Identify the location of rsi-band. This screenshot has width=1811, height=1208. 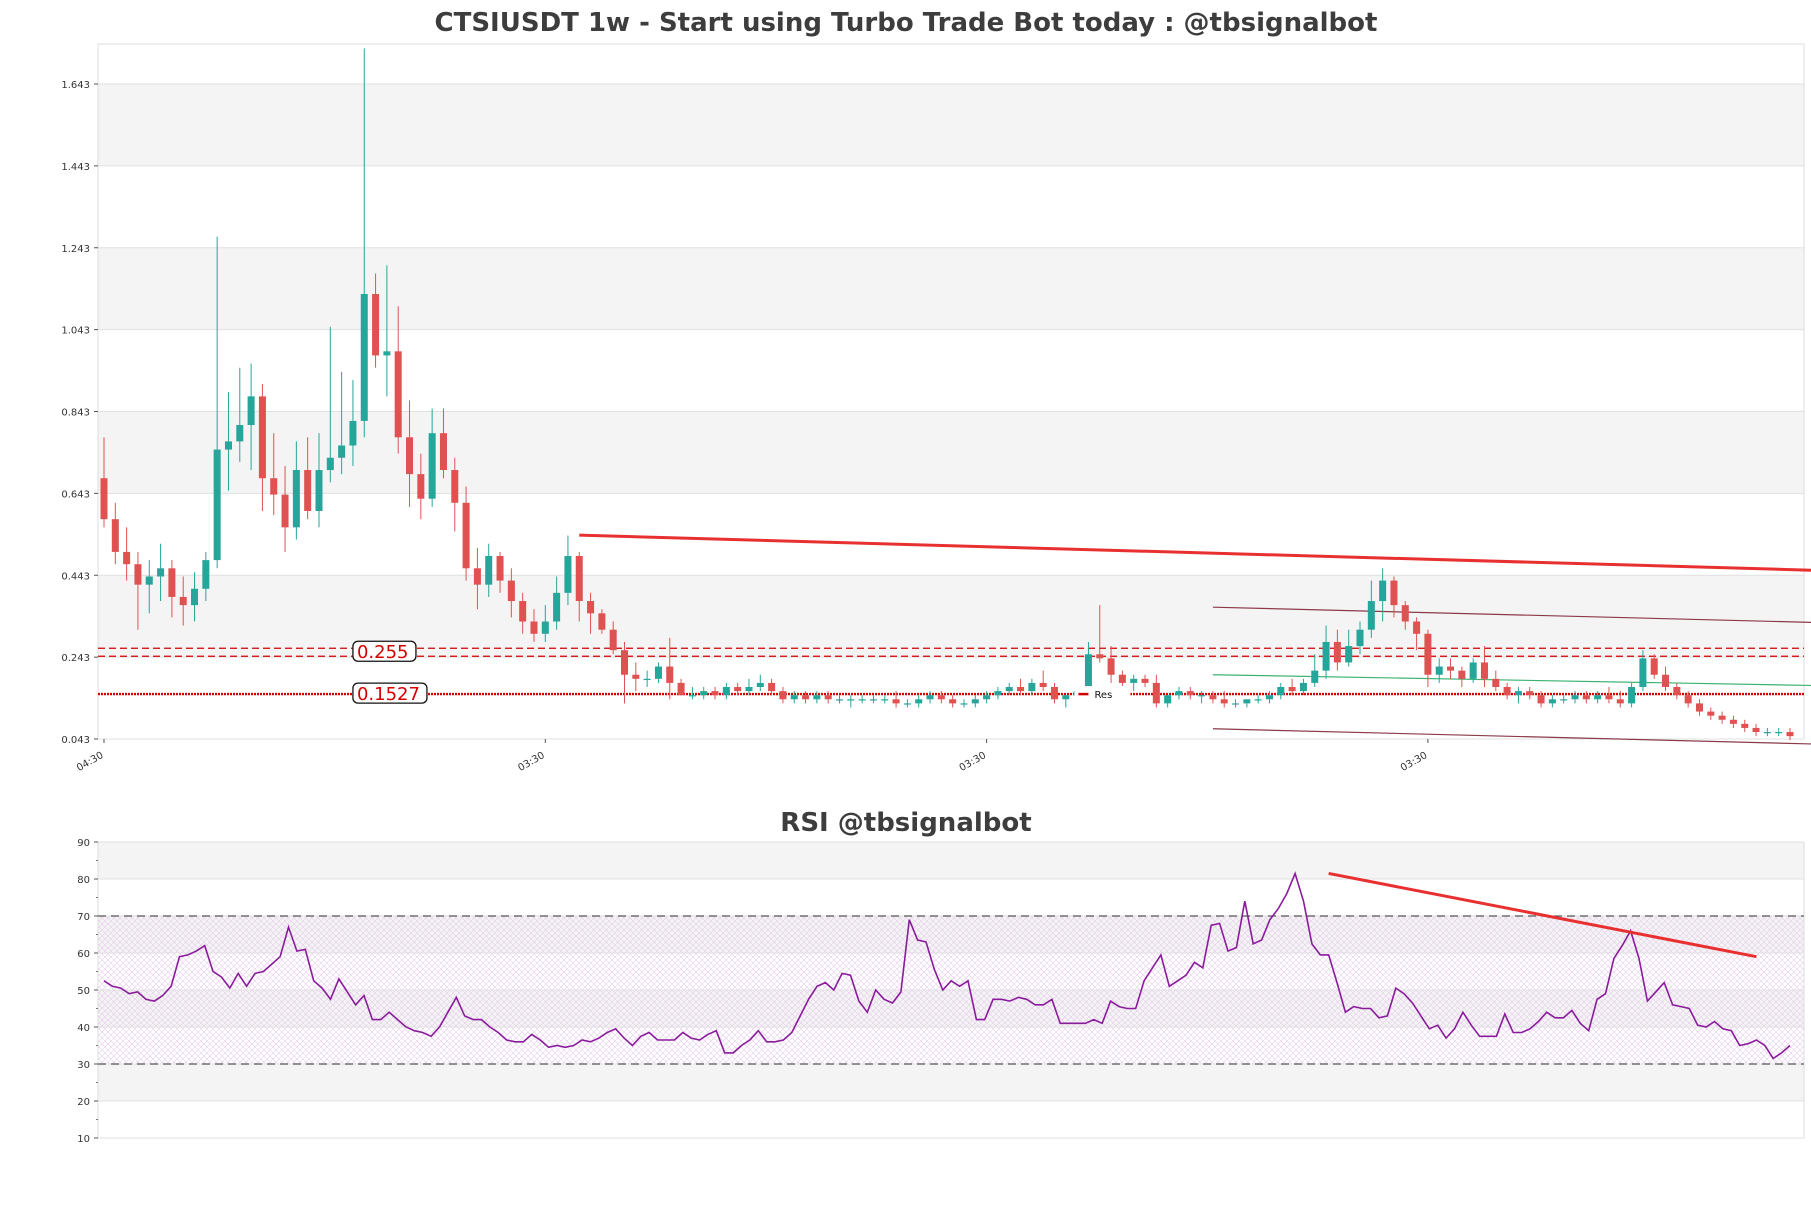
(951, 1082).